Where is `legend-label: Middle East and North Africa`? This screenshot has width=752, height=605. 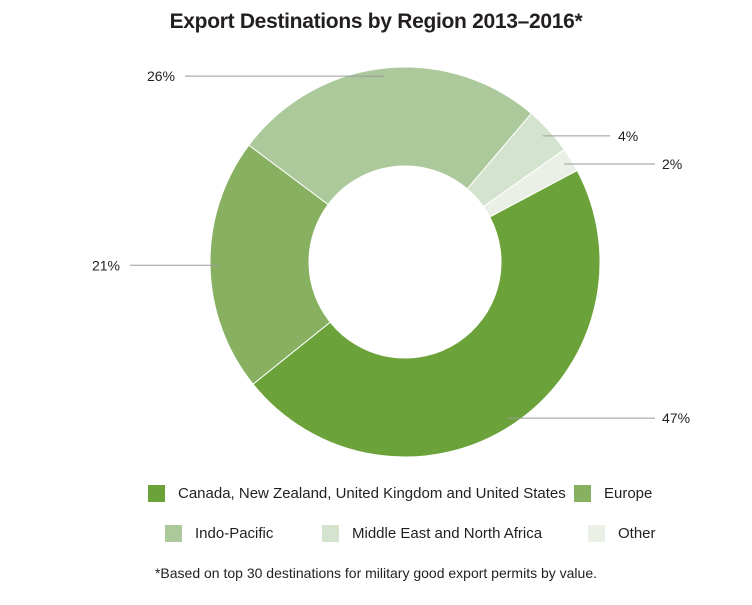
legend-label: Middle East and North Africa is located at coordinates (447, 533).